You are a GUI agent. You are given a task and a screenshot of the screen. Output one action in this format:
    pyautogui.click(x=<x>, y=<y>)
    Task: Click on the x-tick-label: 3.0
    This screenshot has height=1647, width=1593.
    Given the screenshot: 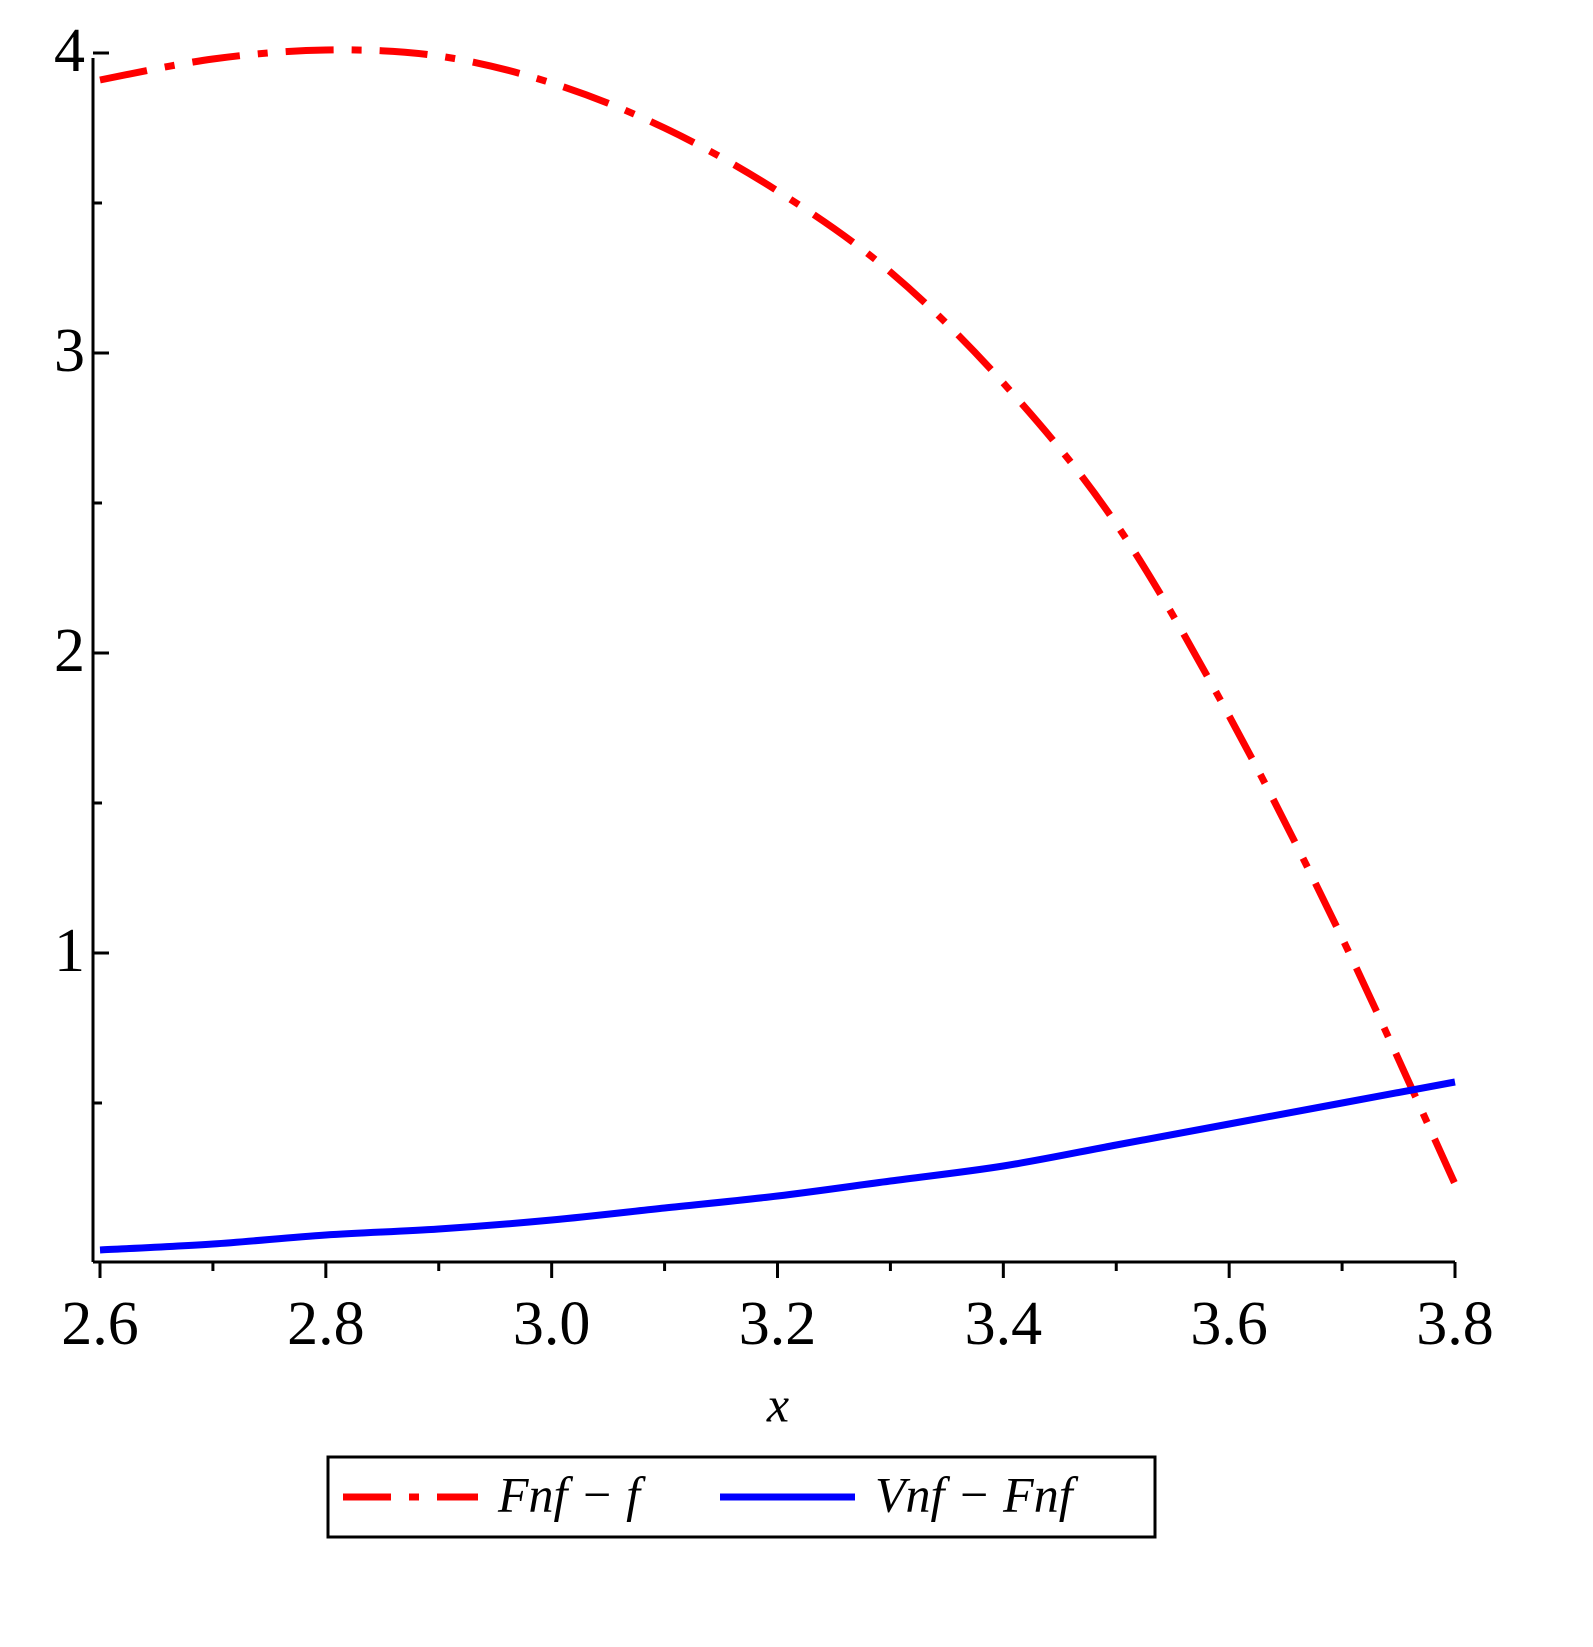 What is the action you would take?
    pyautogui.click(x=552, y=1324)
    